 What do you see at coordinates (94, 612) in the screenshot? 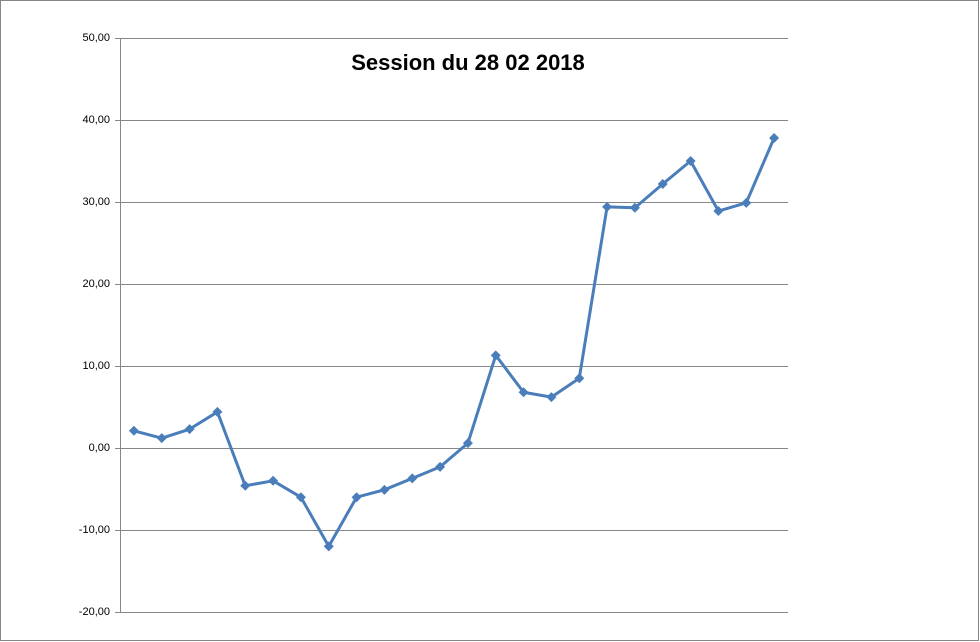
I see `y-tick-label: -20,00` at bounding box center [94, 612].